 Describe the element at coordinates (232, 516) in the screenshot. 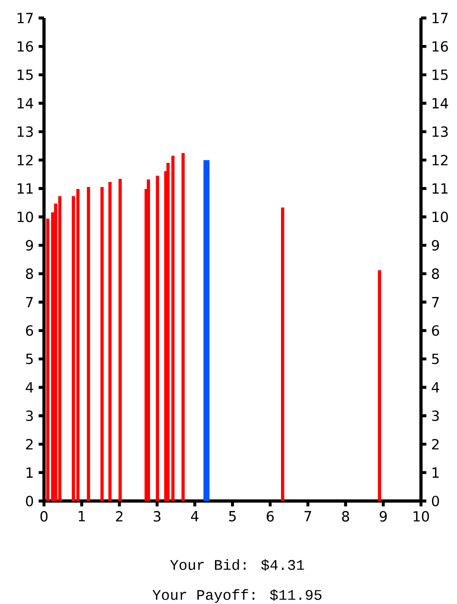

I see `x-tick-label: 5` at that location.